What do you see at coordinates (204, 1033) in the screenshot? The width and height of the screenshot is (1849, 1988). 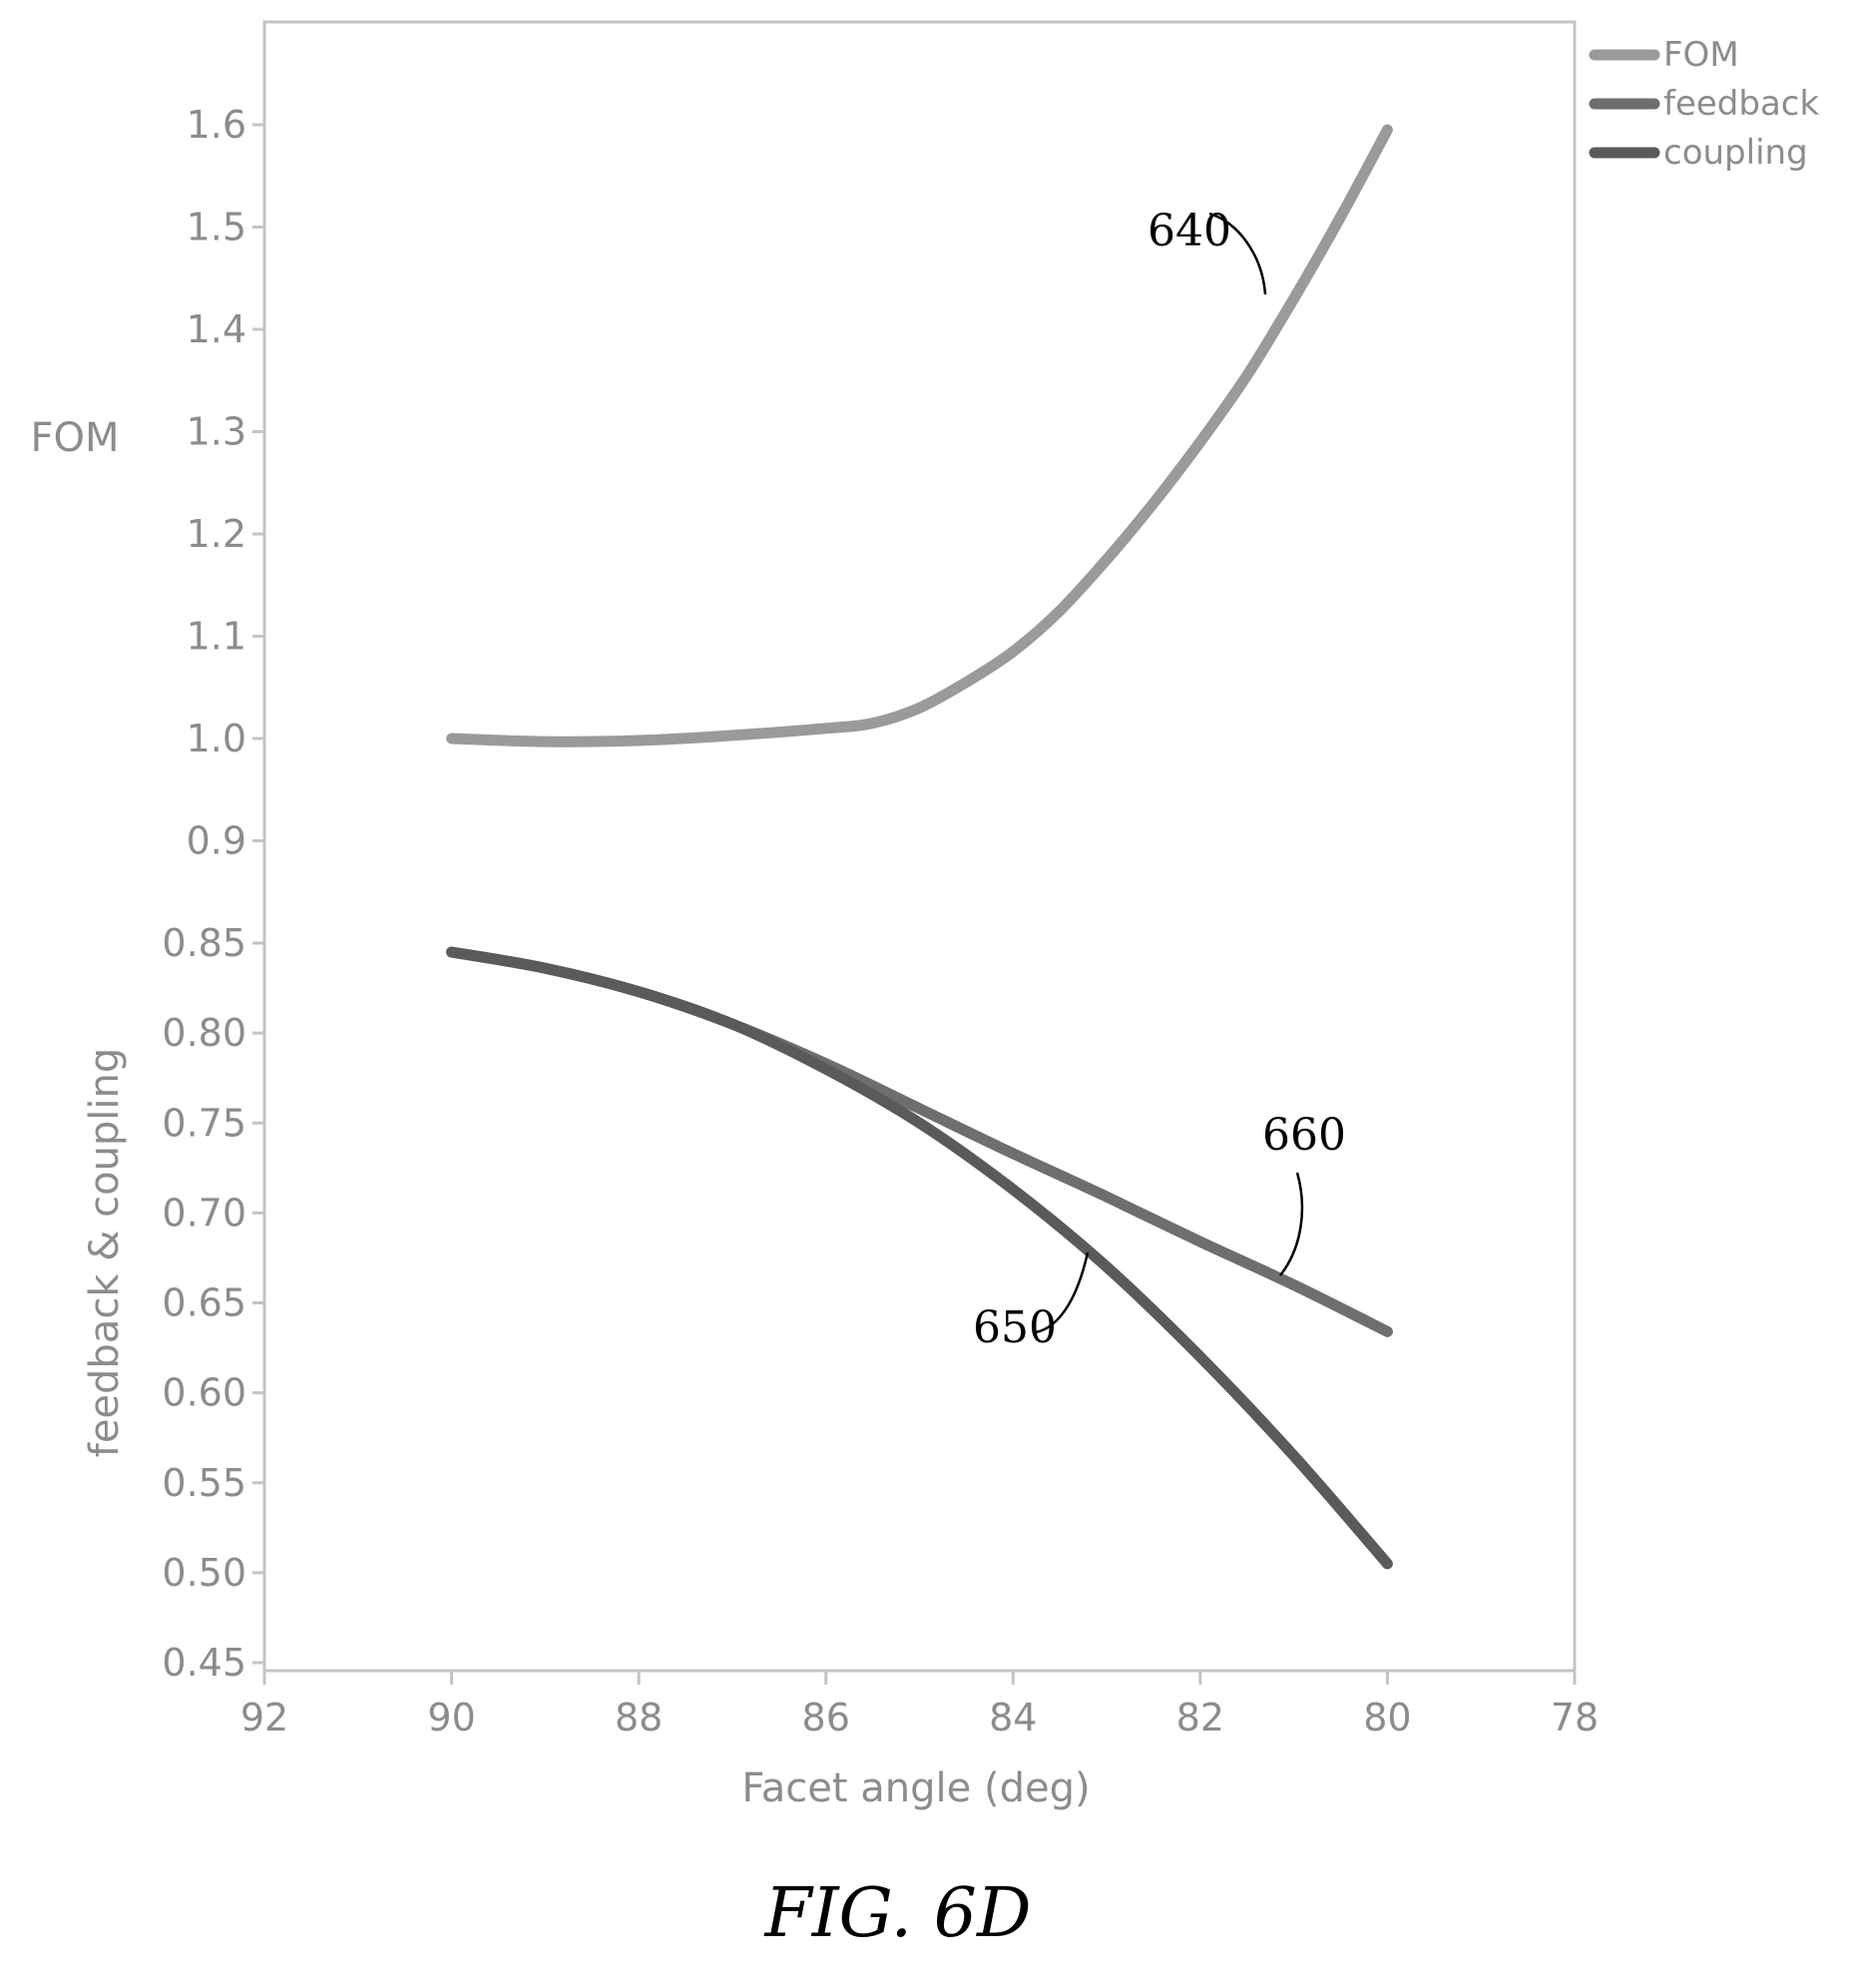 I see `y-tick-label: 0.80` at bounding box center [204, 1033].